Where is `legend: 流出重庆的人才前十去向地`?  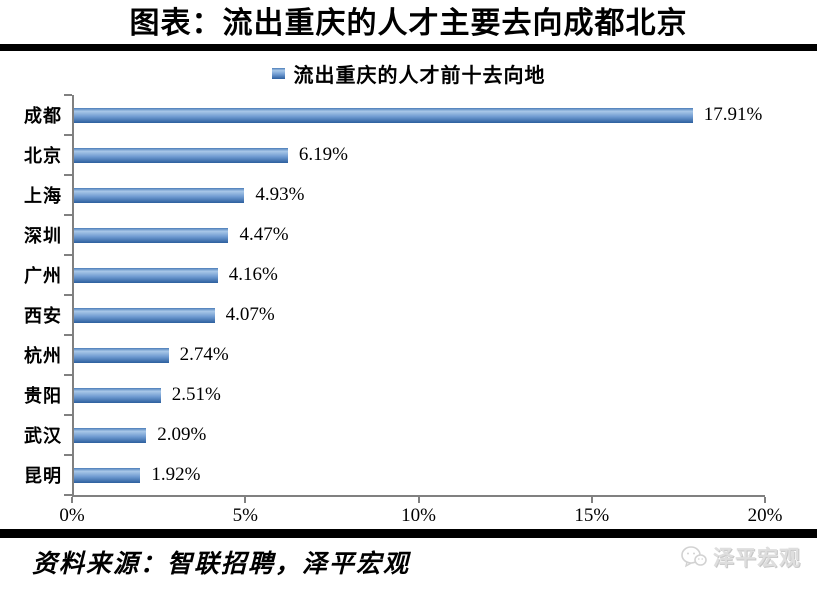 legend: 流出重庆的人才前十去向地 is located at coordinates (408, 73).